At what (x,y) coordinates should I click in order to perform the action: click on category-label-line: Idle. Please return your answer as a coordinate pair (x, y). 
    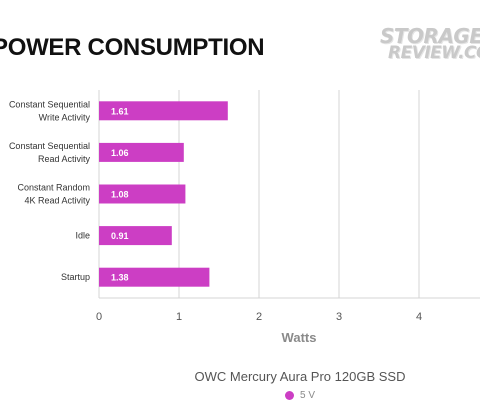
    Looking at the image, I should click on (82, 236).